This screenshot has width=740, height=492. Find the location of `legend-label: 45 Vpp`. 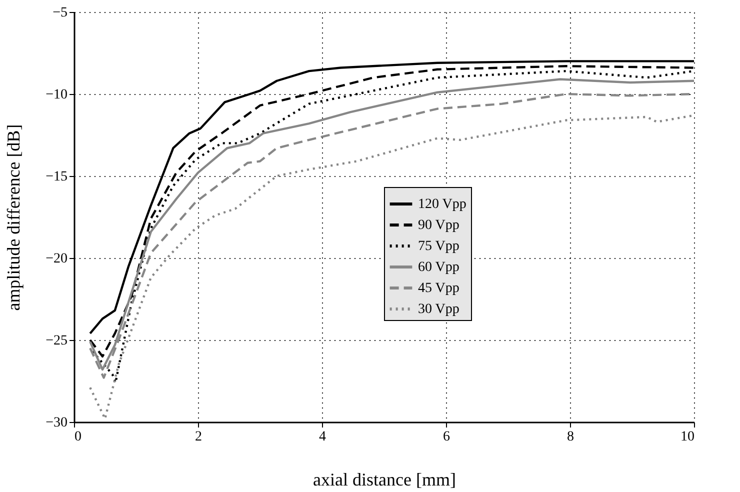

legend-label: 45 Vpp is located at coordinates (439, 288).